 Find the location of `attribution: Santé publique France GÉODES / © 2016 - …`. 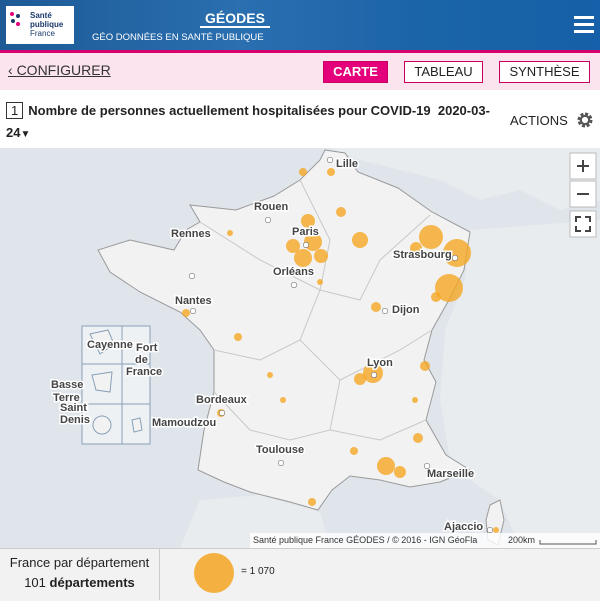

attribution: Santé publique France GÉODES / © 2016 - … is located at coordinates (365, 540).